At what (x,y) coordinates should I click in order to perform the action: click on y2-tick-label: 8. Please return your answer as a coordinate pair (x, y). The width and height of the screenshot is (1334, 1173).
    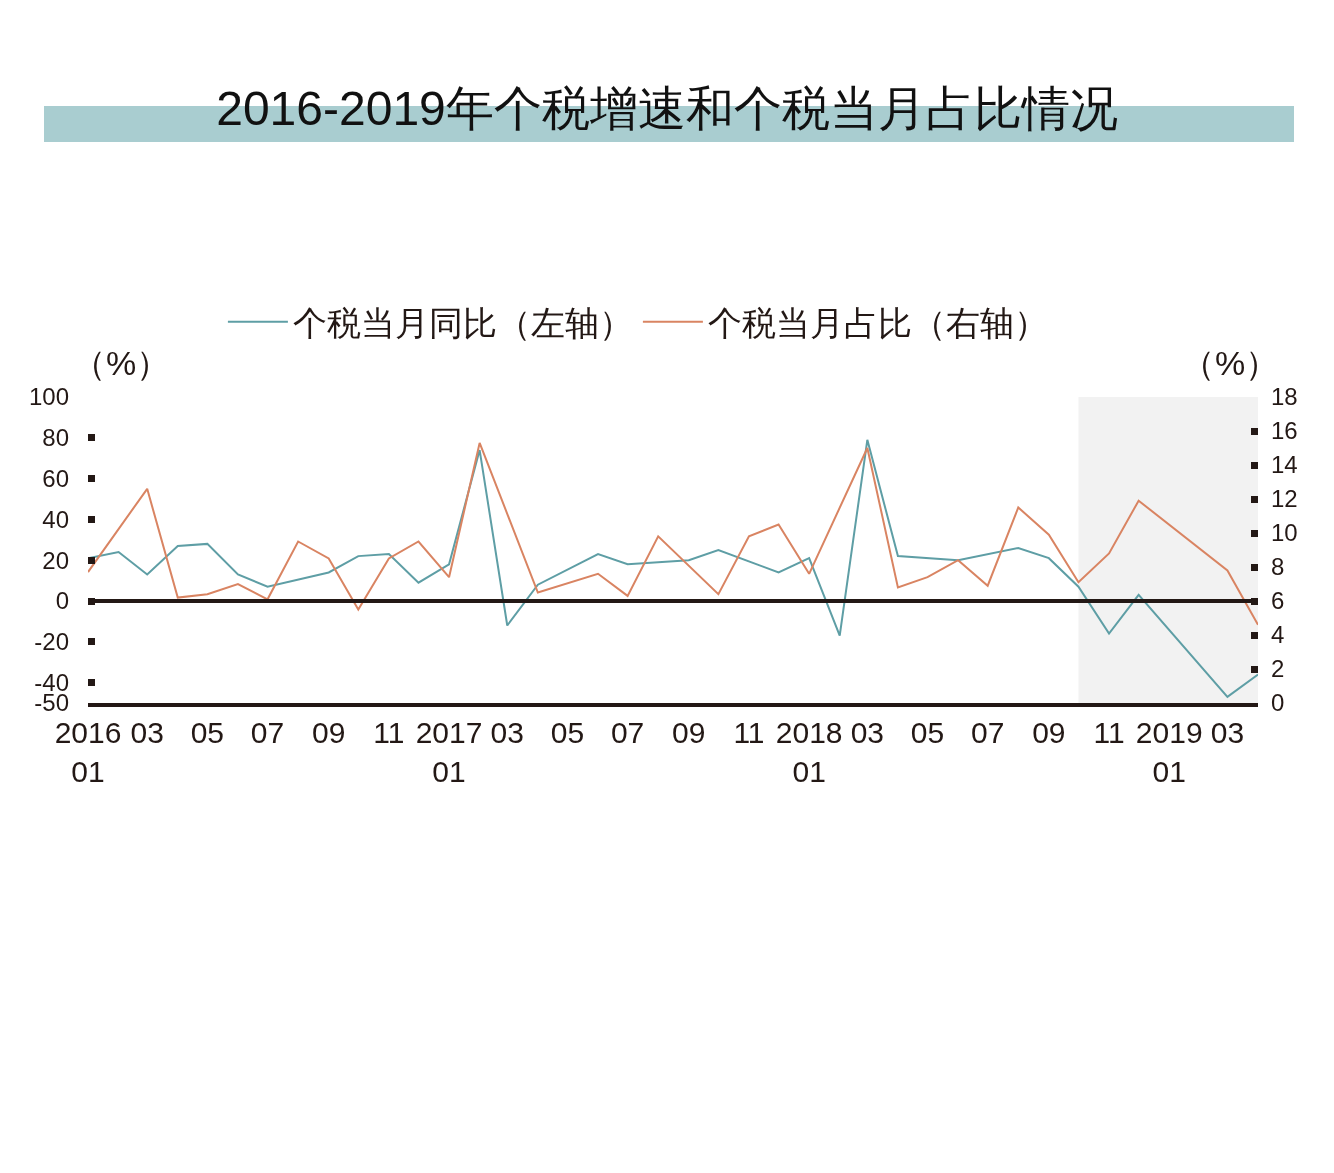
    Looking at the image, I should click on (1278, 567).